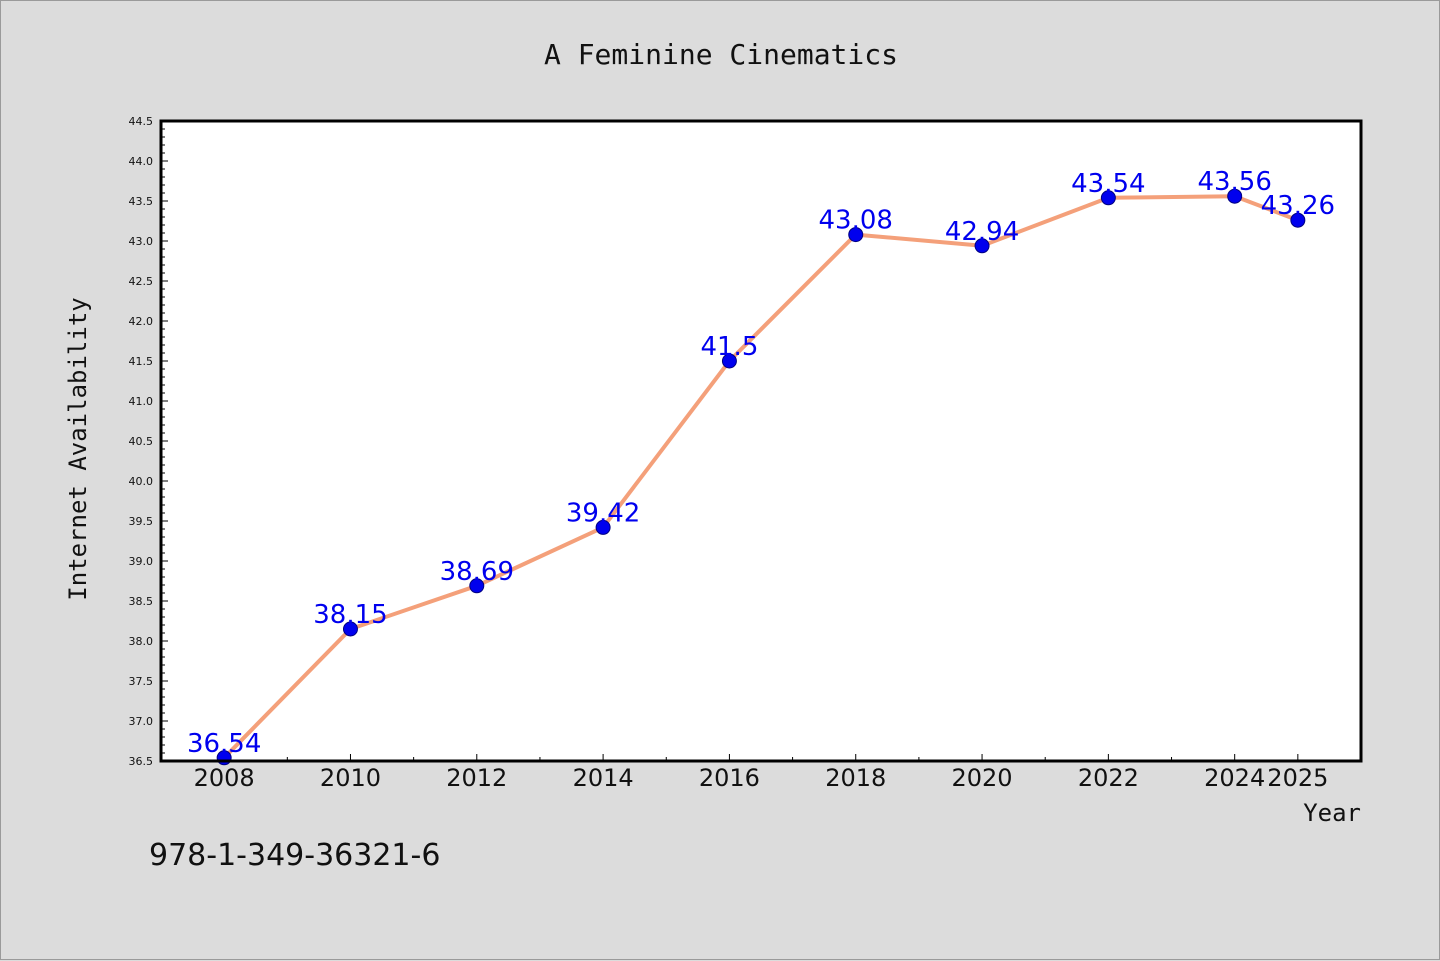  Describe the element at coordinates (350, 615) in the screenshot. I see `data-label: 38.15` at that location.